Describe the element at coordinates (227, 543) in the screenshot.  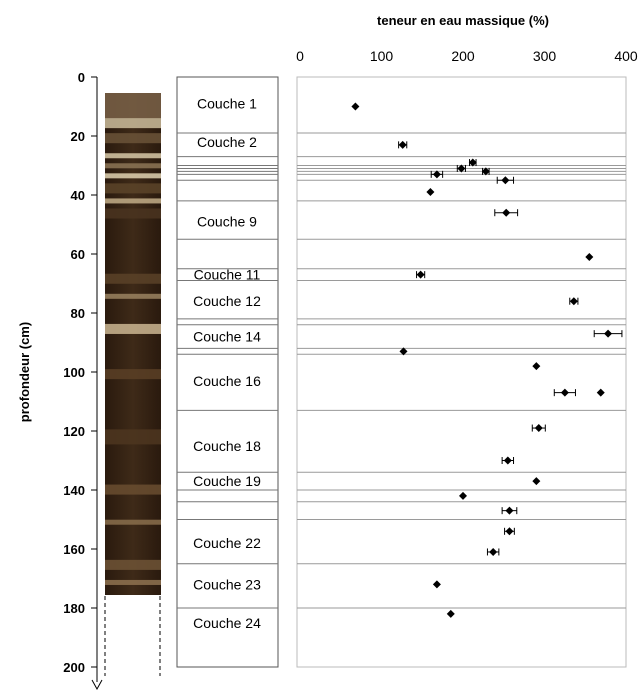
I see `layer-label: Couche 22` at that location.